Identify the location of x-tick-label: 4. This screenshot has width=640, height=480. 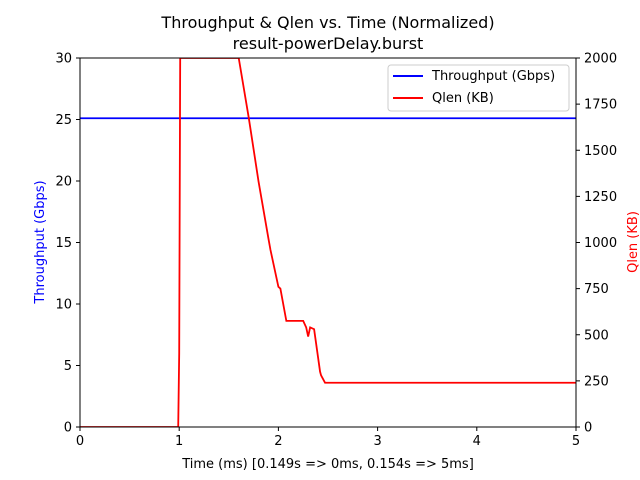
(477, 441).